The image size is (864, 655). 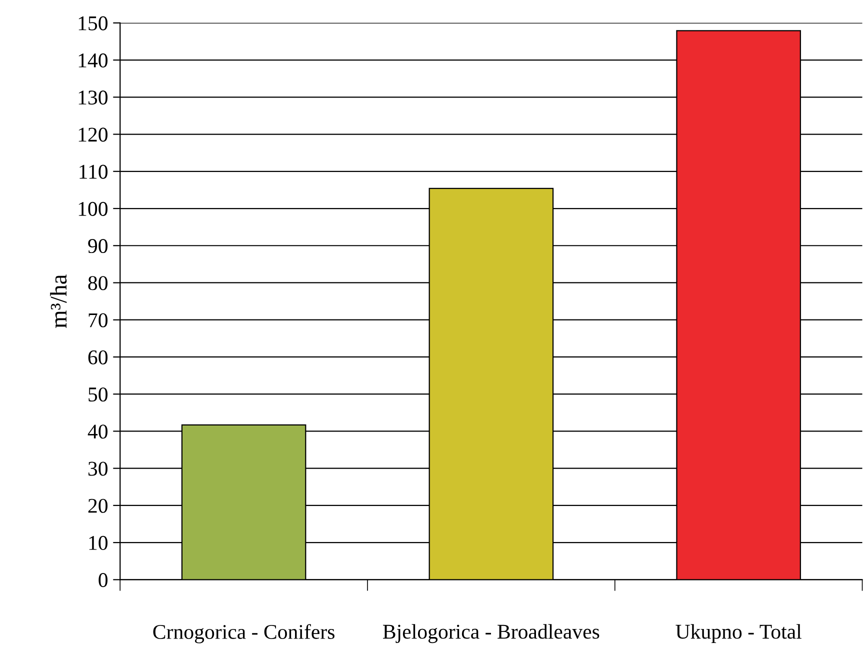 What do you see at coordinates (98, 357) in the screenshot?
I see `y-tick-label: 60` at bounding box center [98, 357].